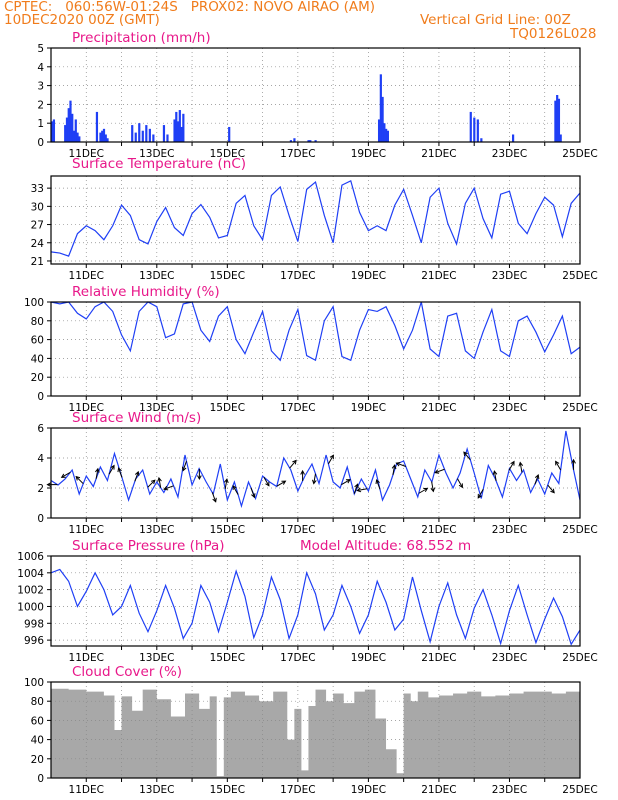 The image size is (618, 800). What do you see at coordinates (156, 658) in the screenshot?
I see `x-tick-label: 13DEC` at bounding box center [156, 658].